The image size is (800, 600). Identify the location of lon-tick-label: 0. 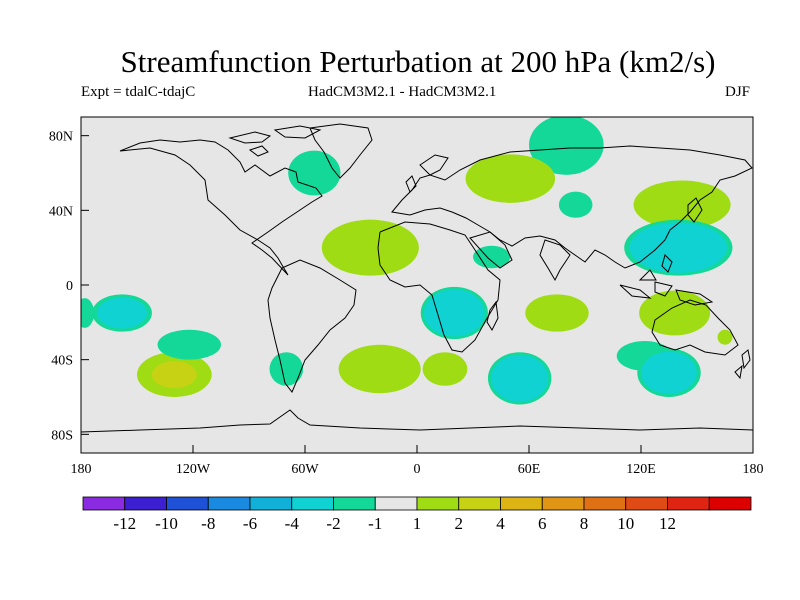
(417, 469).